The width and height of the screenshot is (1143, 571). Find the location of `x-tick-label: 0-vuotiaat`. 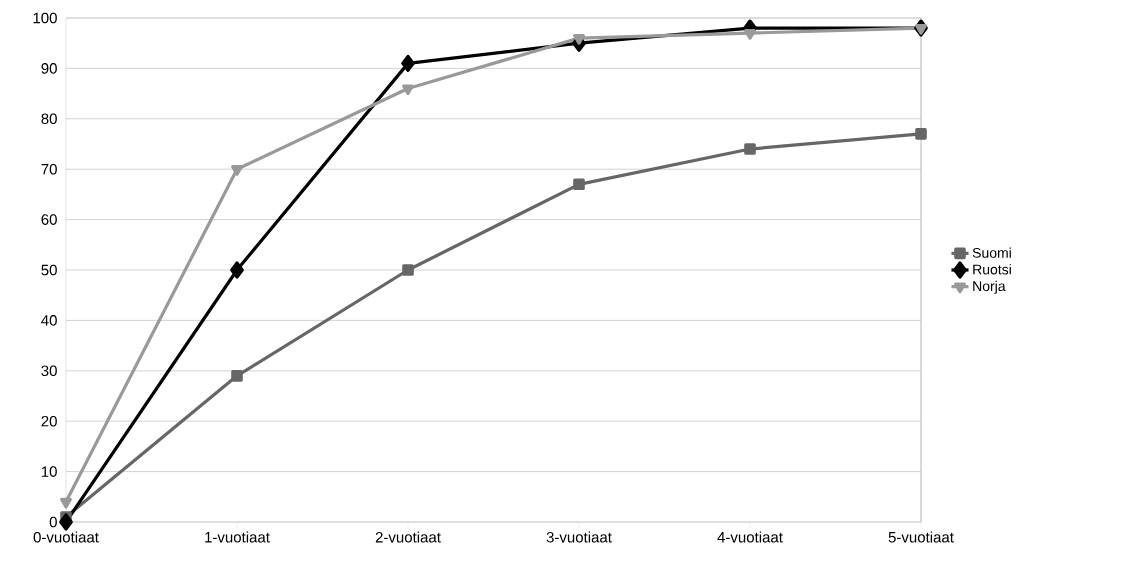

x-tick-label: 0-vuotiaat is located at coordinates (66, 537).